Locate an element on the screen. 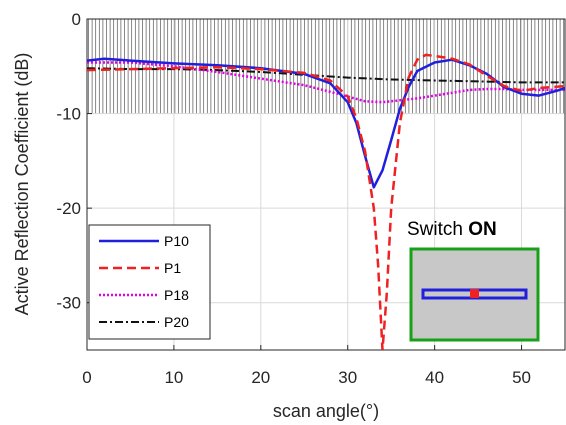 The image size is (566, 425). inset-title: Switch ON is located at coordinates (452, 229).